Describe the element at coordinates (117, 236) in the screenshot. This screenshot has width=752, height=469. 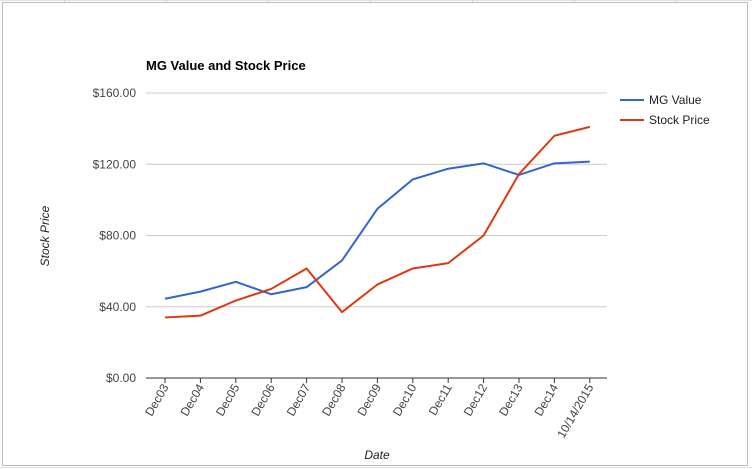
I see `y-tick-label: $80.00` at that location.